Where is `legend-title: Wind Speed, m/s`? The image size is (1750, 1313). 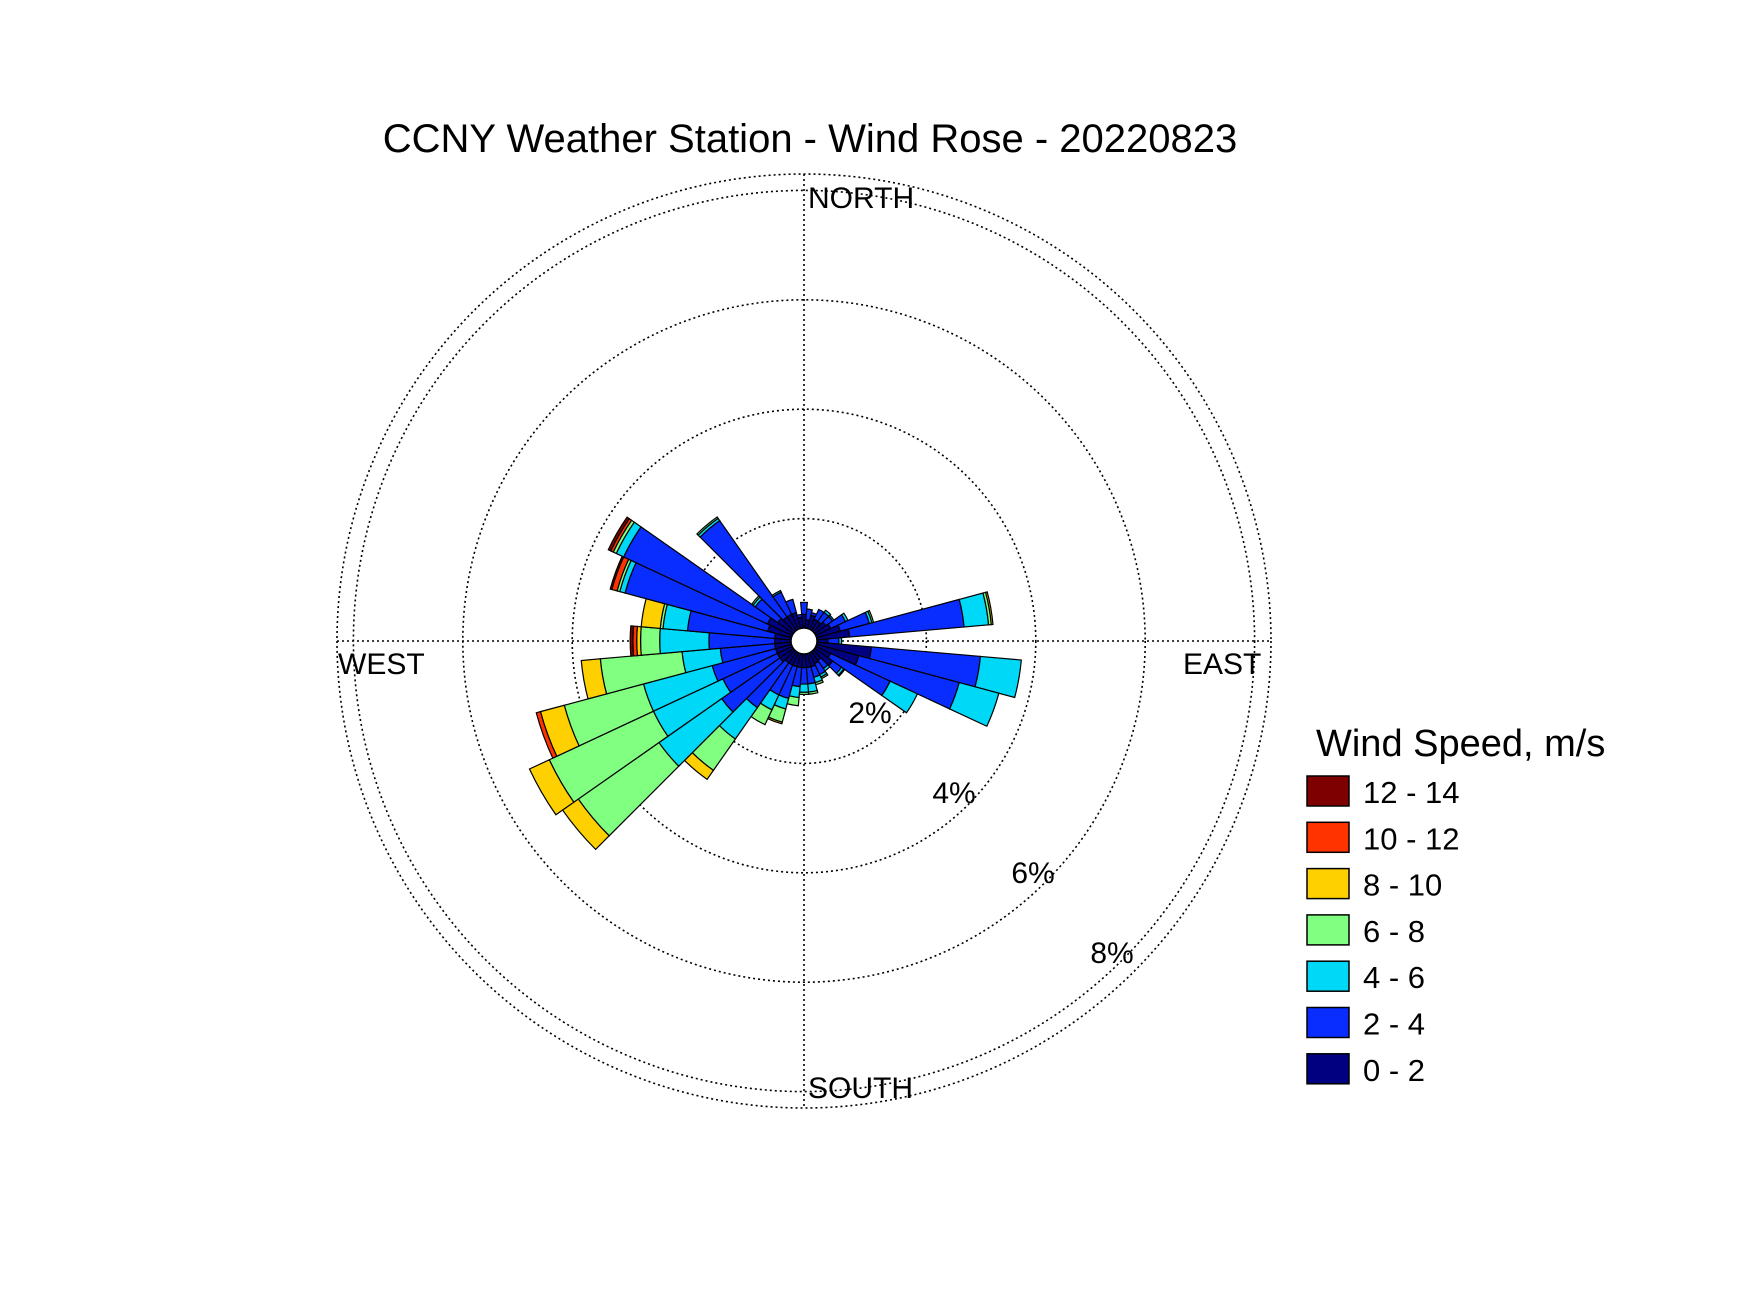 legend-title: Wind Speed, m/s is located at coordinates (1460, 744).